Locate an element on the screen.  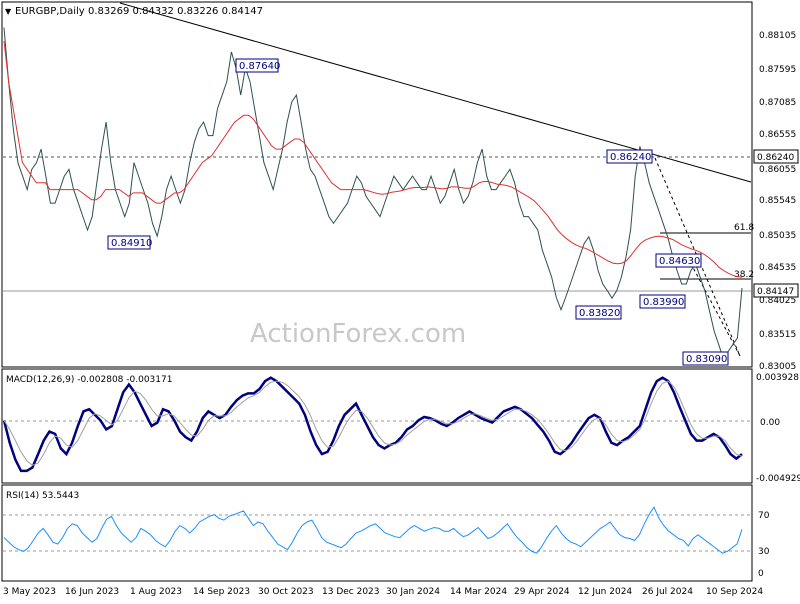
x-tick-label: 26 Jul 2024 is located at coordinates (667, 592).